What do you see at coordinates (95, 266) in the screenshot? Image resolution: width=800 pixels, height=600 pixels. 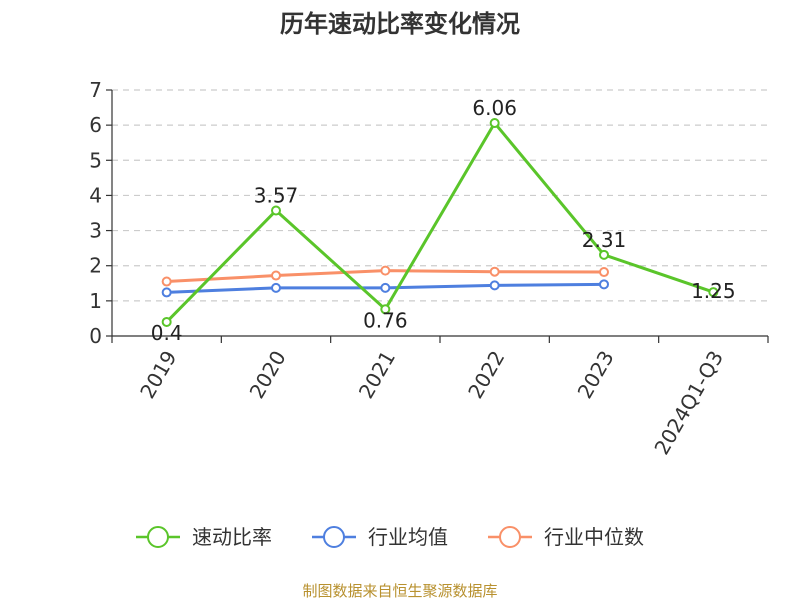 I see `y-tick-label: 2` at bounding box center [95, 266].